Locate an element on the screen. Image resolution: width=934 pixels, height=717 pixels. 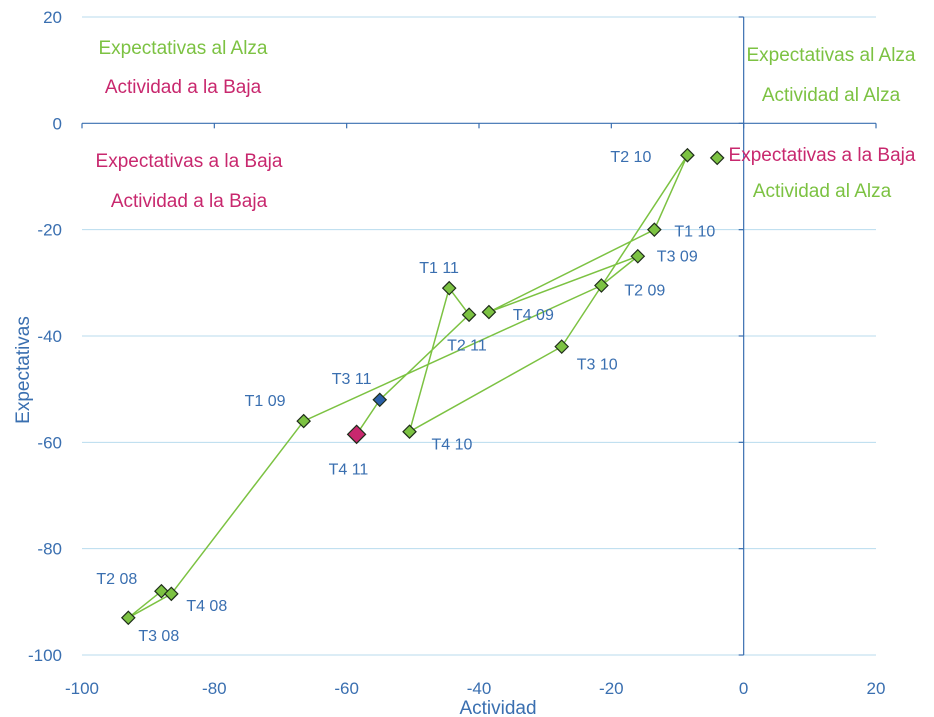
point-label: T2 09 is located at coordinates (644, 290).